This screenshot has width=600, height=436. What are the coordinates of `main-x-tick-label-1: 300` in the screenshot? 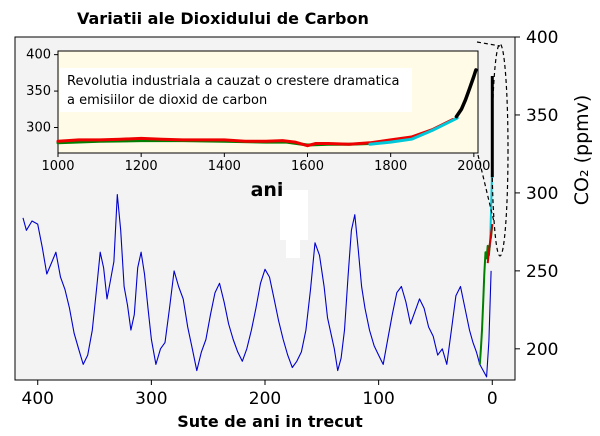 It's located at (151, 399).